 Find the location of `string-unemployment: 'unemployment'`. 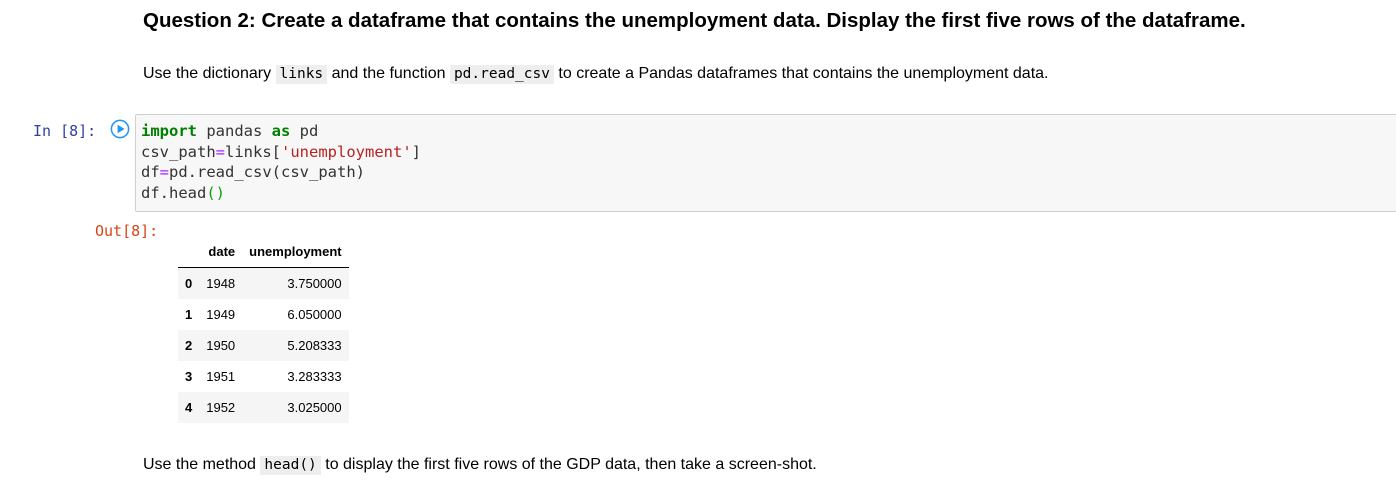

string-unemployment: 'unemployment' is located at coordinates (346, 151).